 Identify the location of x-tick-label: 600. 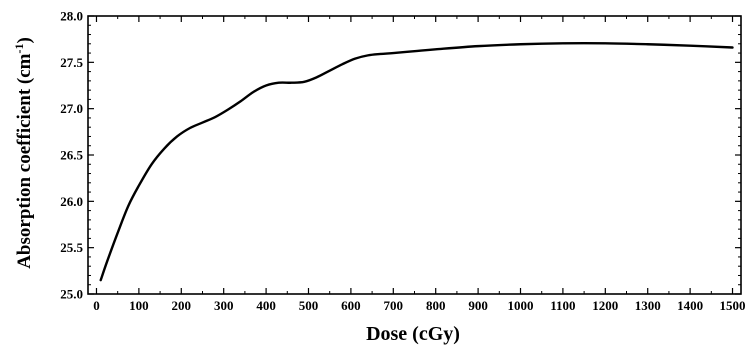
(351, 305).